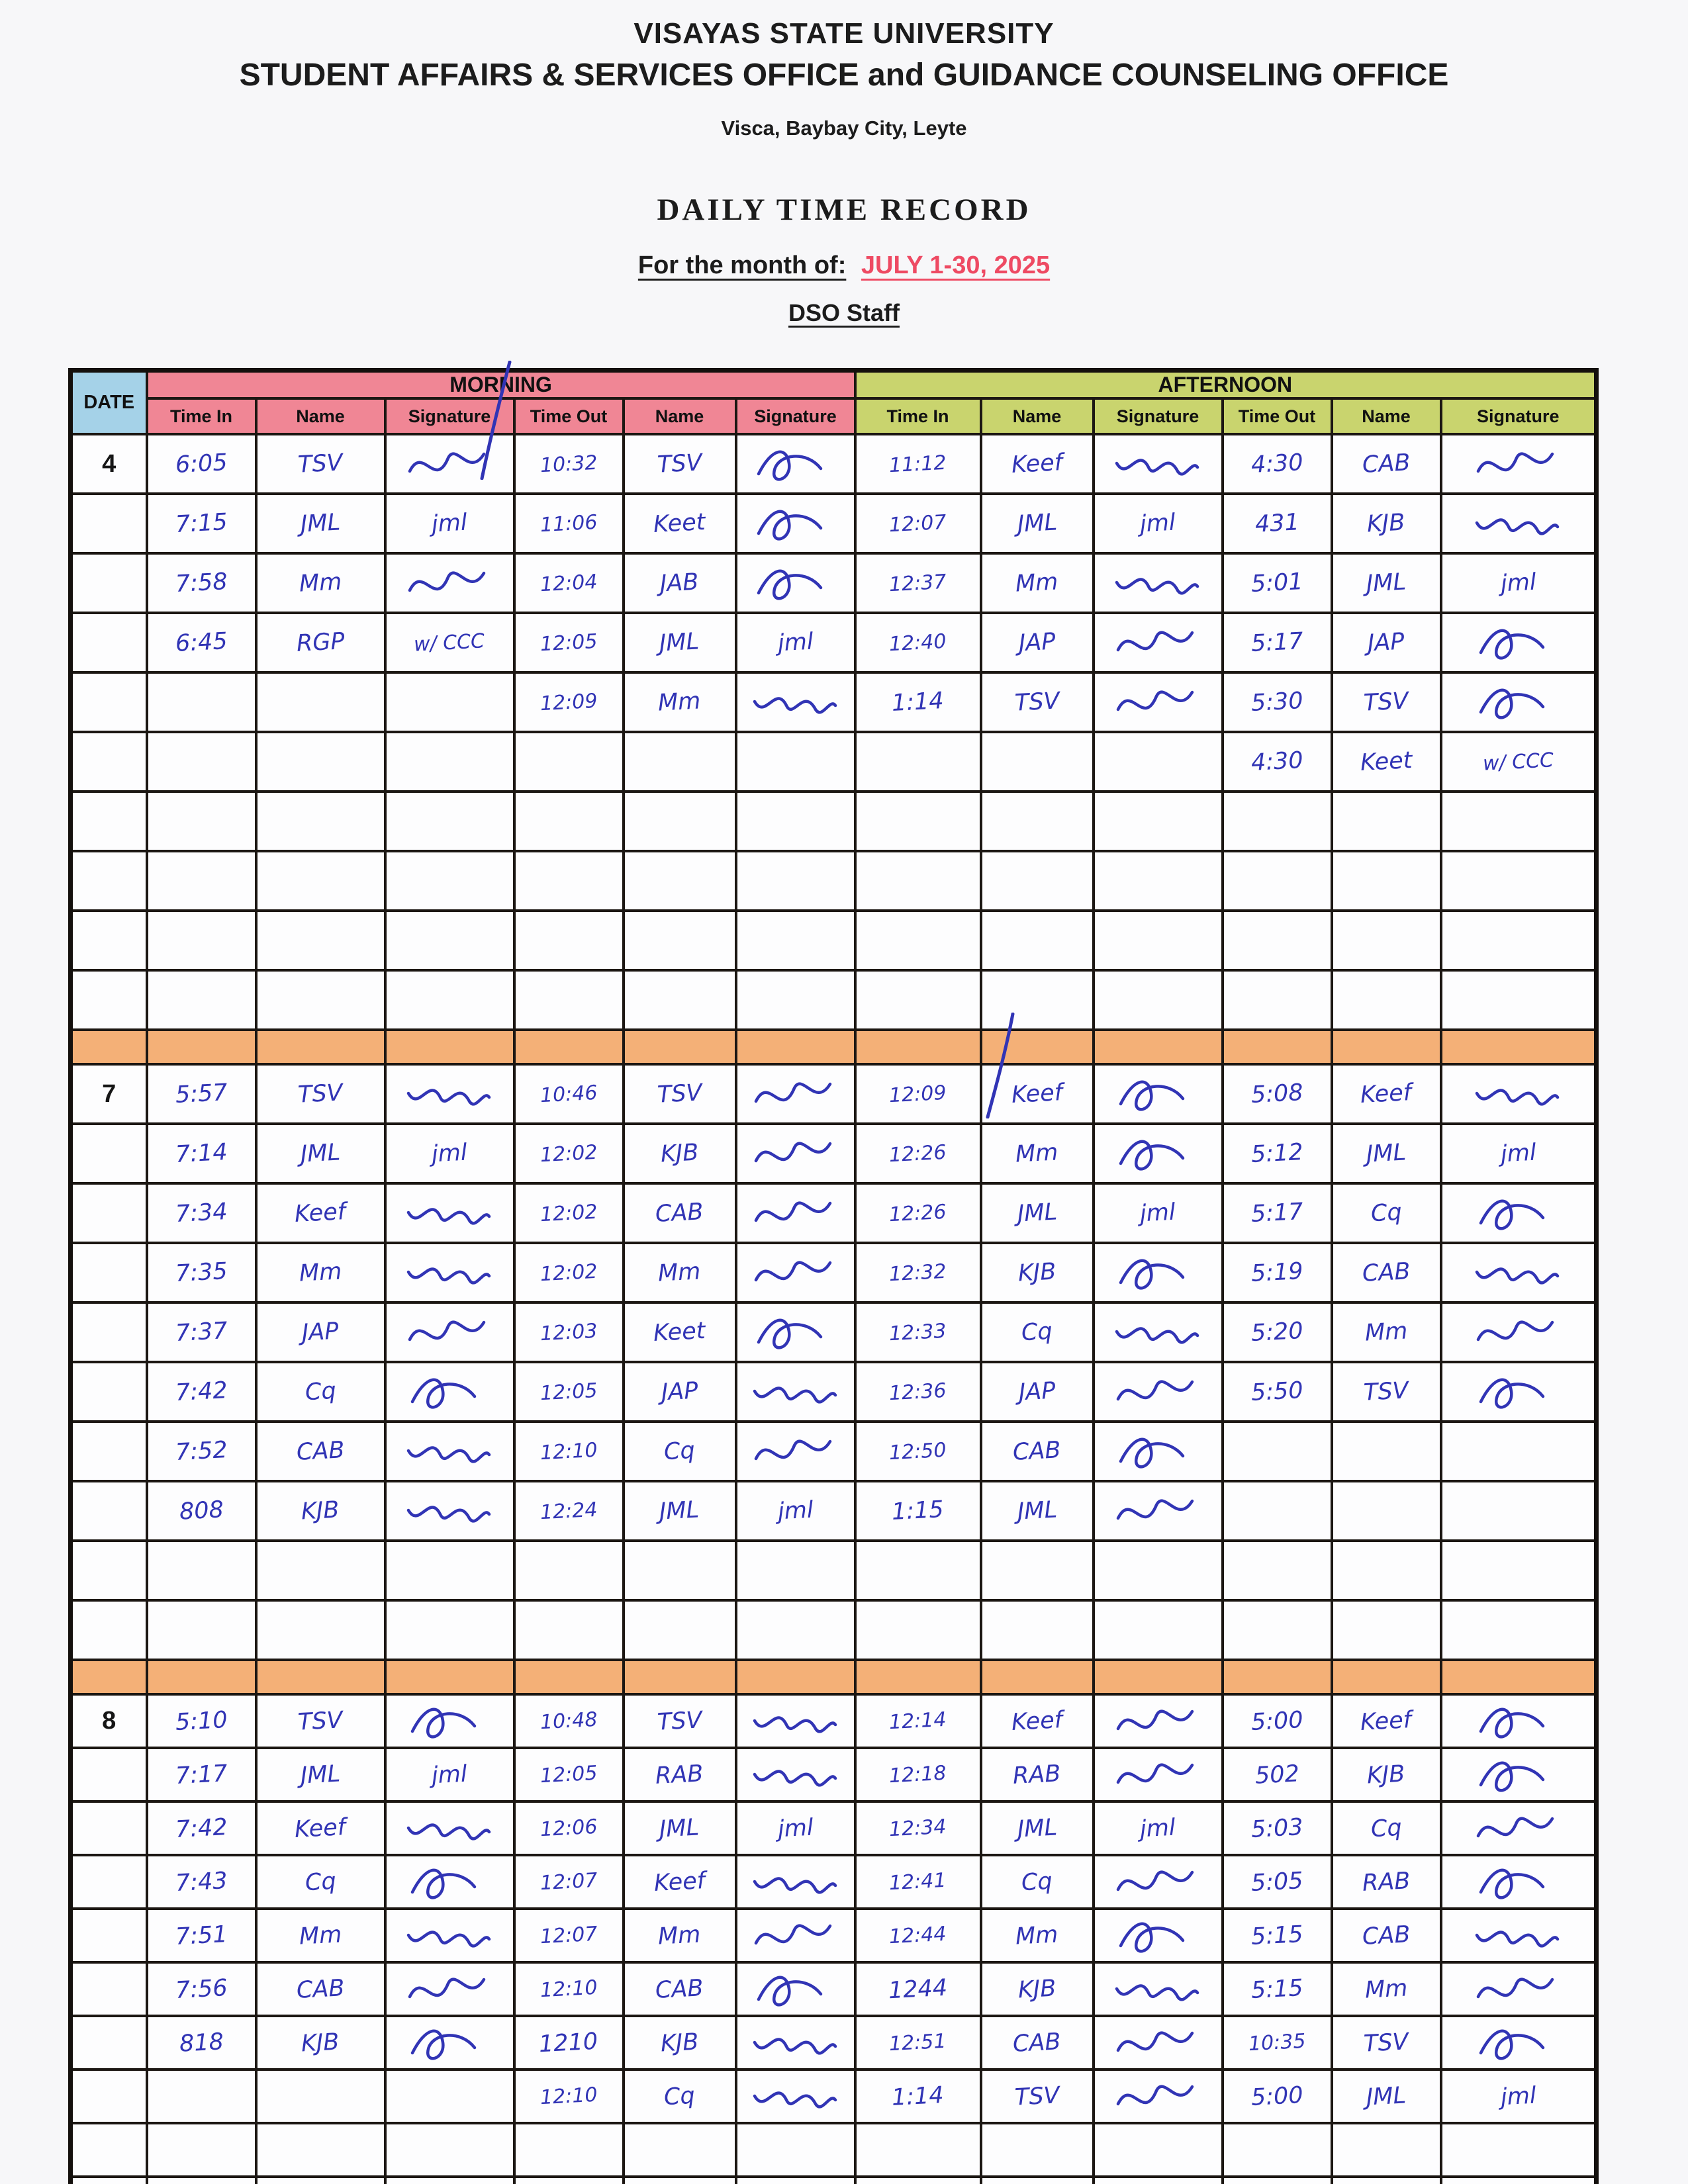 Image resolution: width=1688 pixels, height=2184 pixels. What do you see at coordinates (201, 1392) in the screenshot?
I see `handwritten-time: 7:42` at bounding box center [201, 1392].